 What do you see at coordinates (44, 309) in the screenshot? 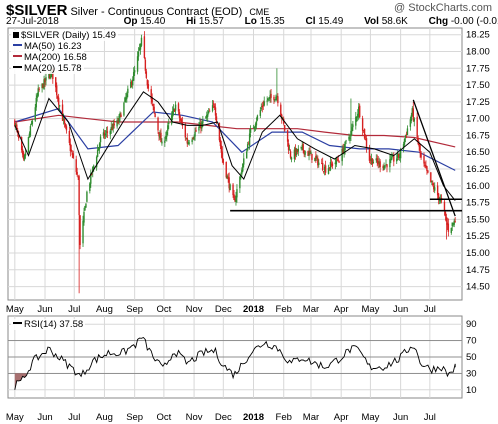
I see `x-tick-label: Jun` at bounding box center [44, 309].